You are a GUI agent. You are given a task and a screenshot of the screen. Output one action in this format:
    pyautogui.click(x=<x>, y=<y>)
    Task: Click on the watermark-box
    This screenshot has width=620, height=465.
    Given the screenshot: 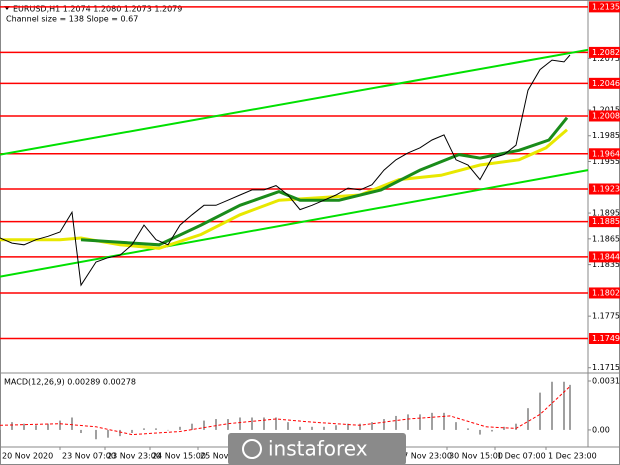 What is the action you would take?
    pyautogui.click(x=317, y=449)
    